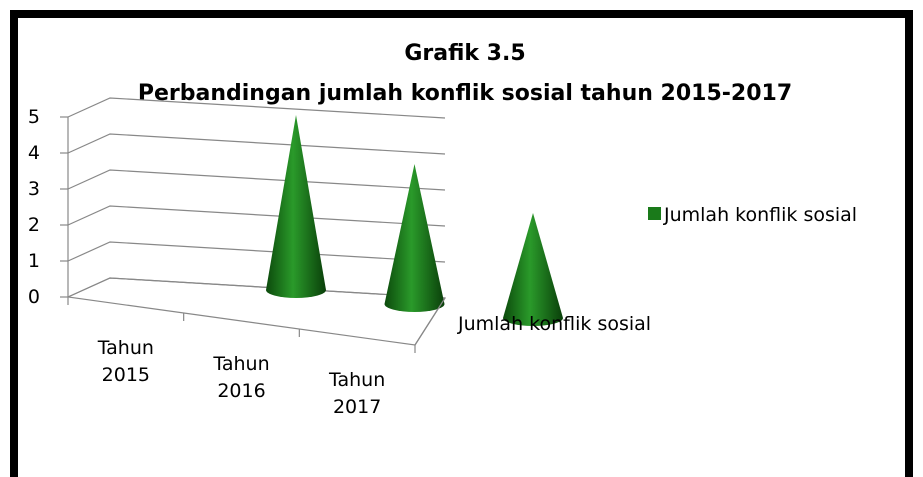  I want to click on legend-label: Jumlah konflik sosial, so click(760, 215).